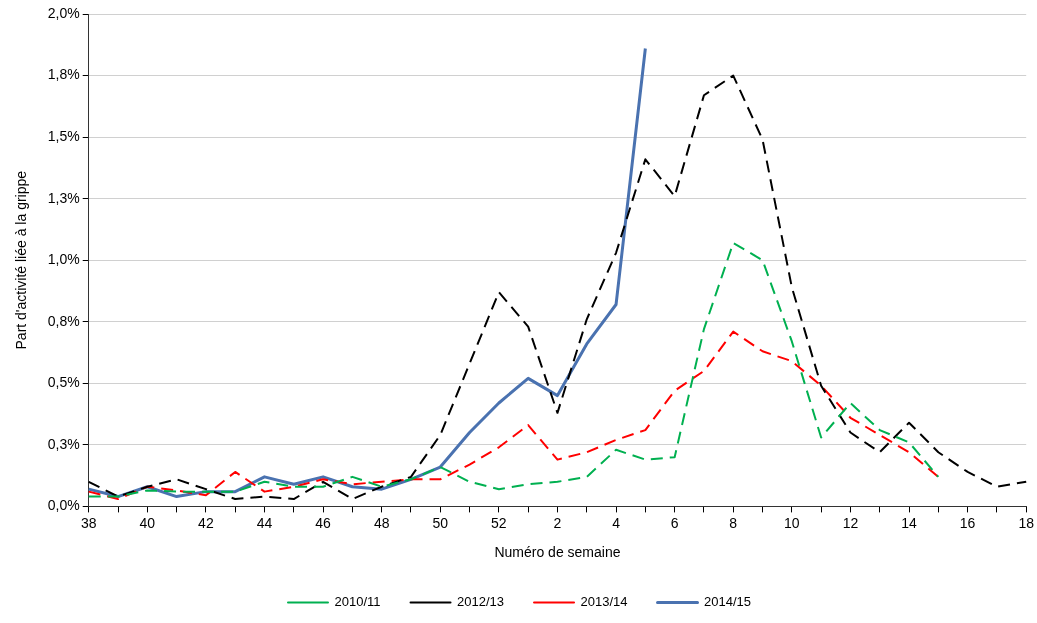  I want to click on x-tick-label: 8, so click(733, 522).